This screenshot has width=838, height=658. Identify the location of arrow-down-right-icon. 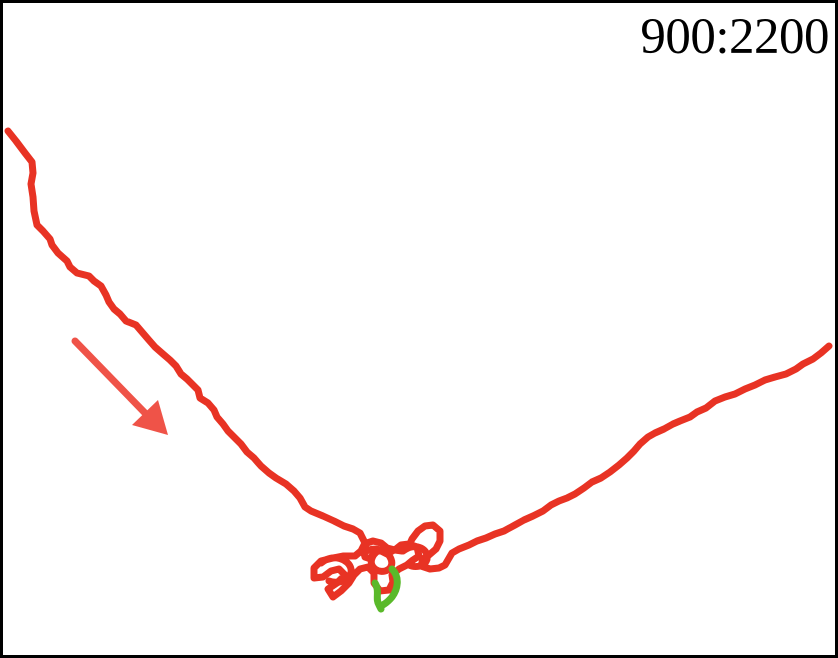
(119, 386).